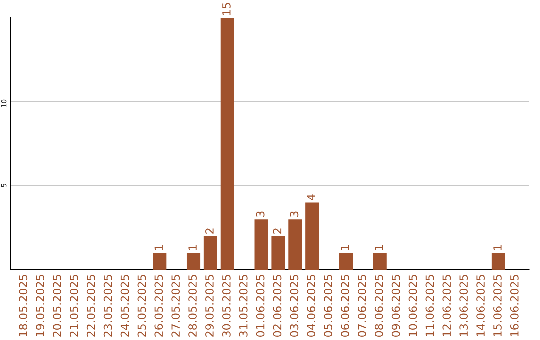 This screenshot has height=340, width=540. What do you see at coordinates (514, 306) in the screenshot?
I see `x-tick-label: 16.06.2025` at bounding box center [514, 306].